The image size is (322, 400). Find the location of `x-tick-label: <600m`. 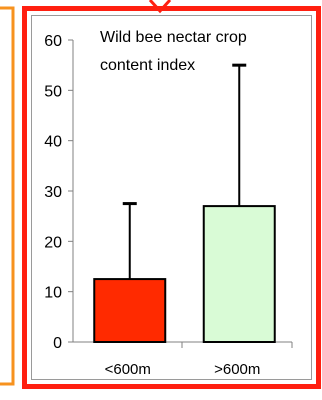

x-tick-label: <600m is located at coordinates (128, 369).